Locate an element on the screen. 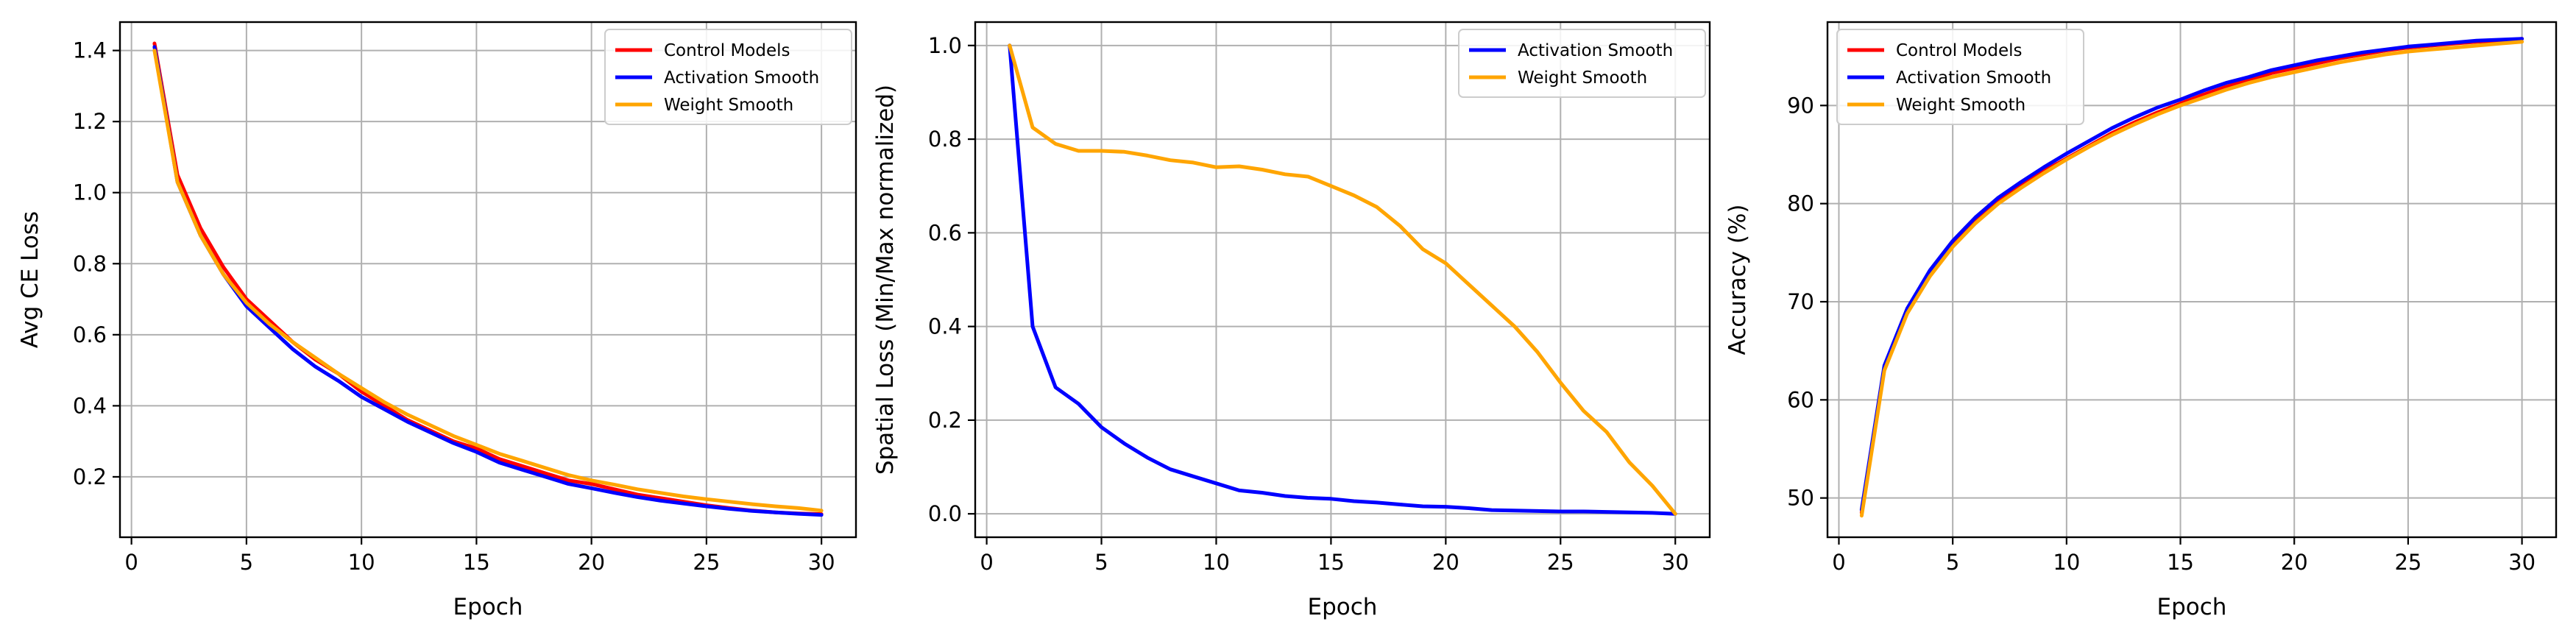 Image resolution: width=2576 pixels, height=641 pixels. y-tick-label: 50 is located at coordinates (1800, 498).